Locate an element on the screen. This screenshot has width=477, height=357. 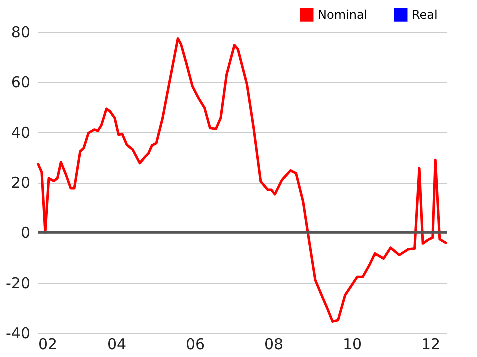
y-tick-label: 20 is located at coordinates (20, 183).